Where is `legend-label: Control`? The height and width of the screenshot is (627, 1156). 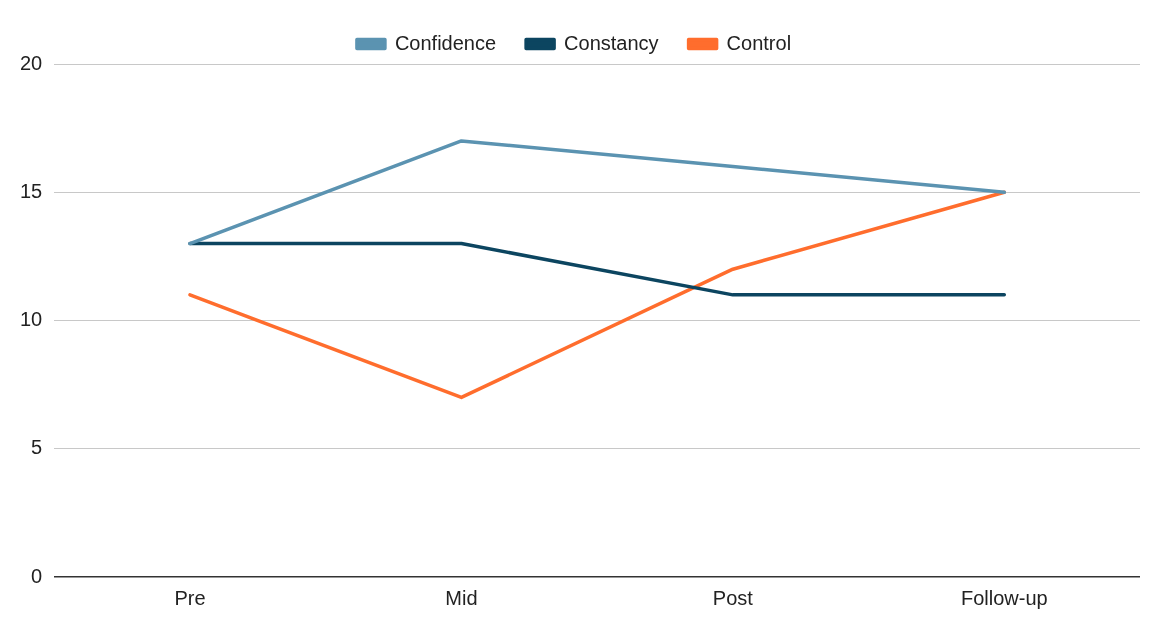 legend-label: Control is located at coordinates (759, 42).